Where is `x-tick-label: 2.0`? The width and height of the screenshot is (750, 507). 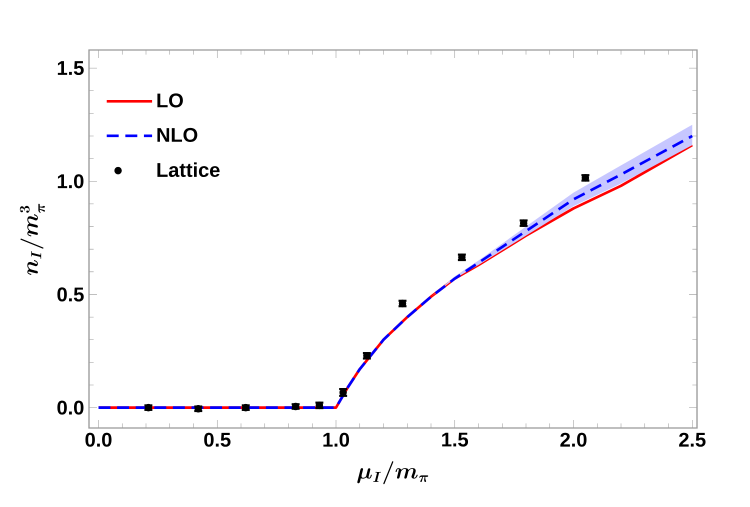 x-tick-label: 2.0 is located at coordinates (573, 439).